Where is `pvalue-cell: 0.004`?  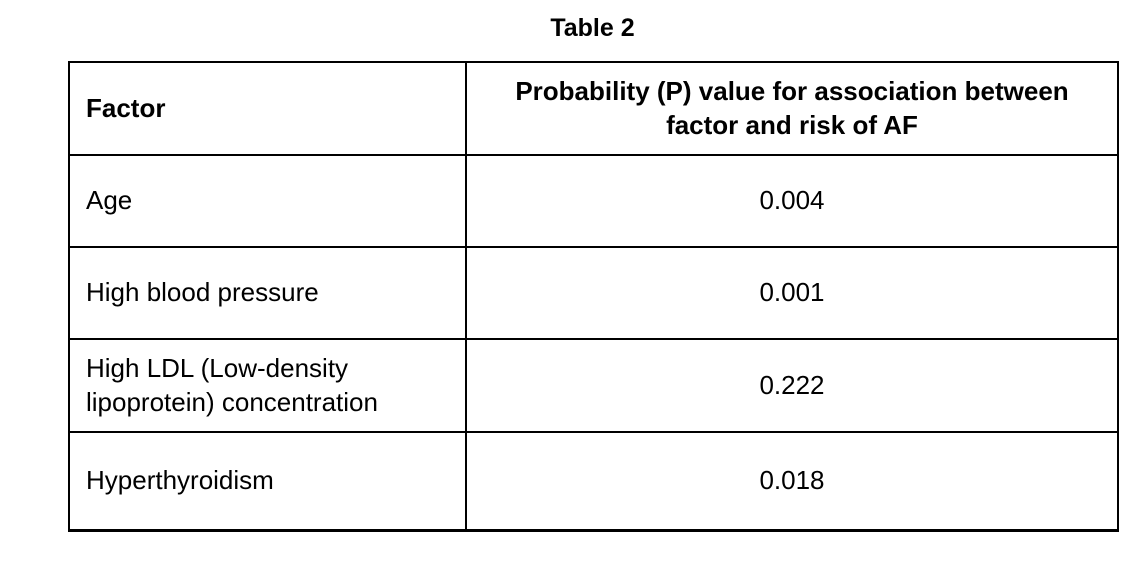 pvalue-cell: 0.004 is located at coordinates (792, 201).